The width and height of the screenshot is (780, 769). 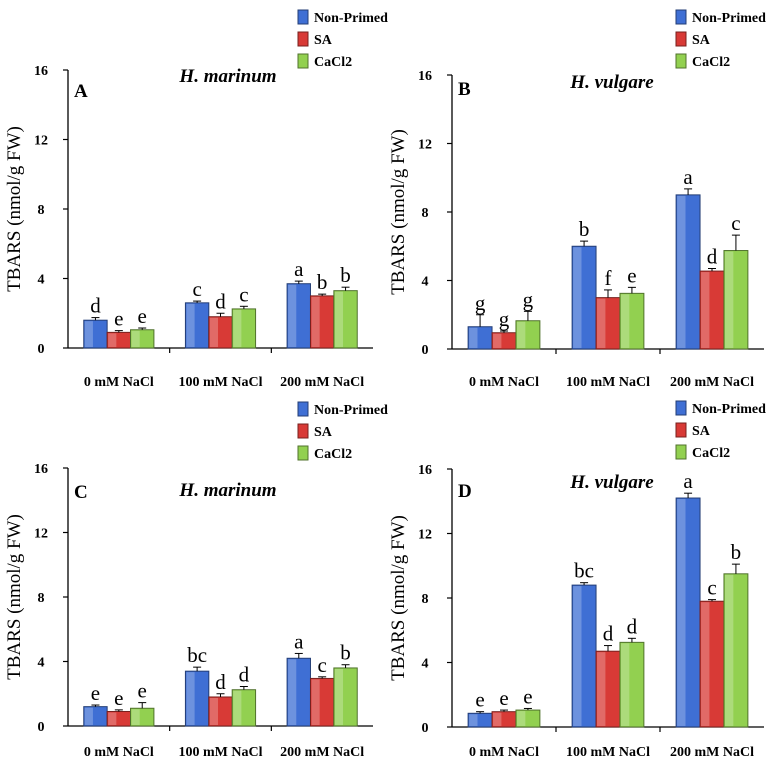 What do you see at coordinates (119, 752) in the screenshot?
I see `x-tick-label: 0 mM NaCl` at bounding box center [119, 752].